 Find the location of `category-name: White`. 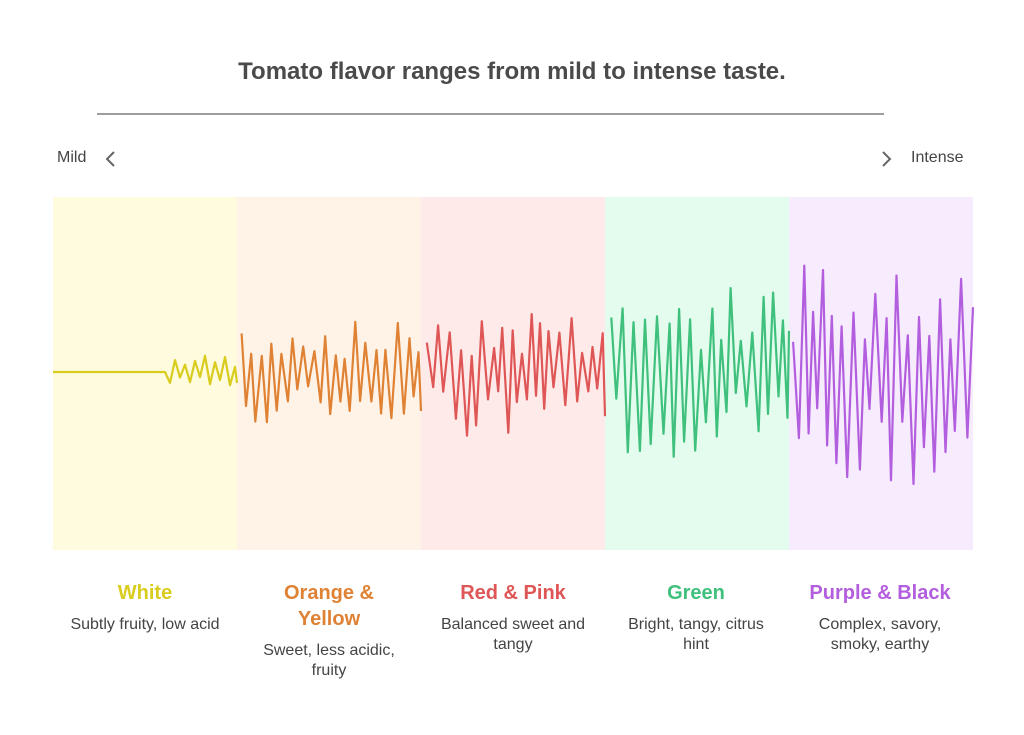

category-name: White is located at coordinates (145, 593).